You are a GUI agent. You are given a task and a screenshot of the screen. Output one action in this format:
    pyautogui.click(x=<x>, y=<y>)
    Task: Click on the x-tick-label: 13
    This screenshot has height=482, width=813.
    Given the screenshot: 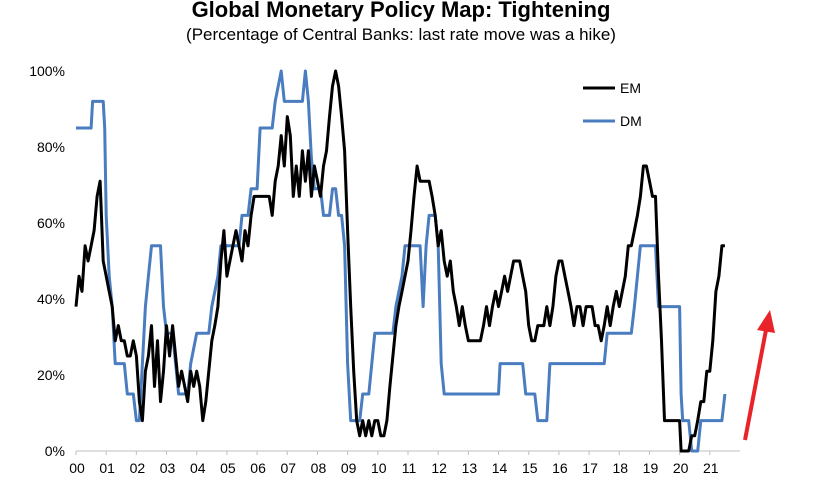 What is the action you would take?
    pyautogui.click(x=470, y=468)
    